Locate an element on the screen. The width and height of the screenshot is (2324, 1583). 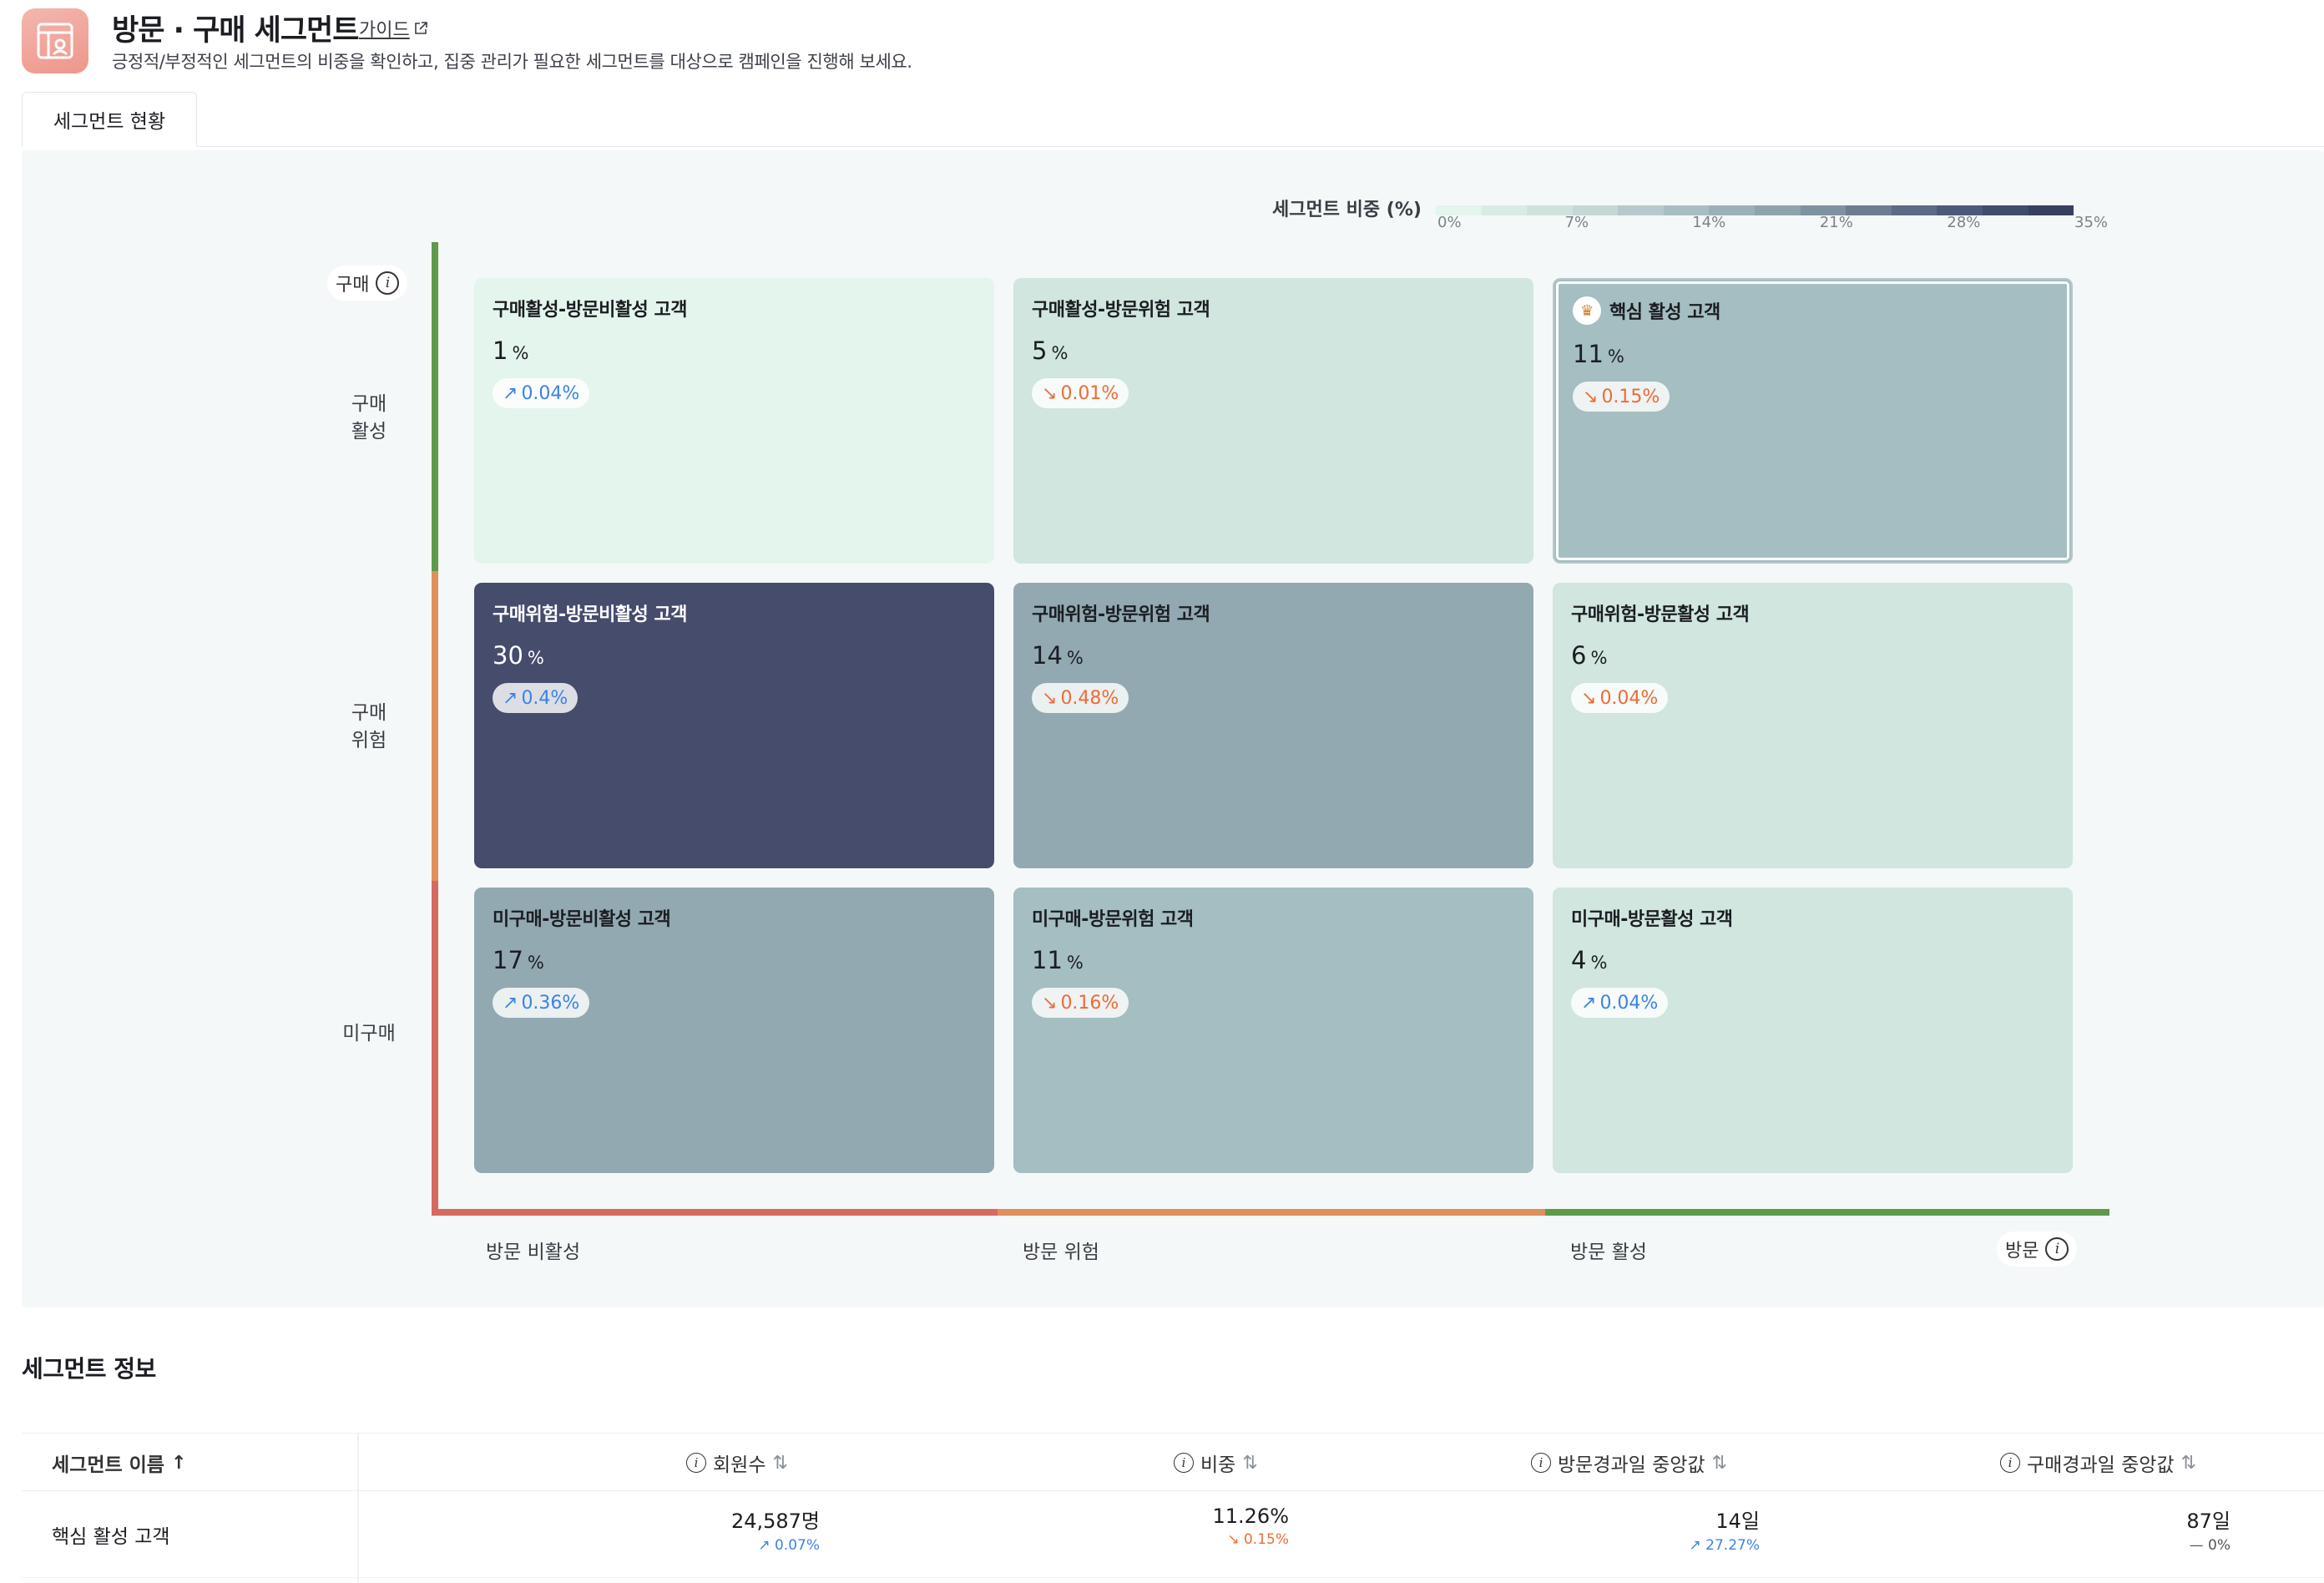
segment-change-value: 0.48% is located at coordinates (1089, 698).